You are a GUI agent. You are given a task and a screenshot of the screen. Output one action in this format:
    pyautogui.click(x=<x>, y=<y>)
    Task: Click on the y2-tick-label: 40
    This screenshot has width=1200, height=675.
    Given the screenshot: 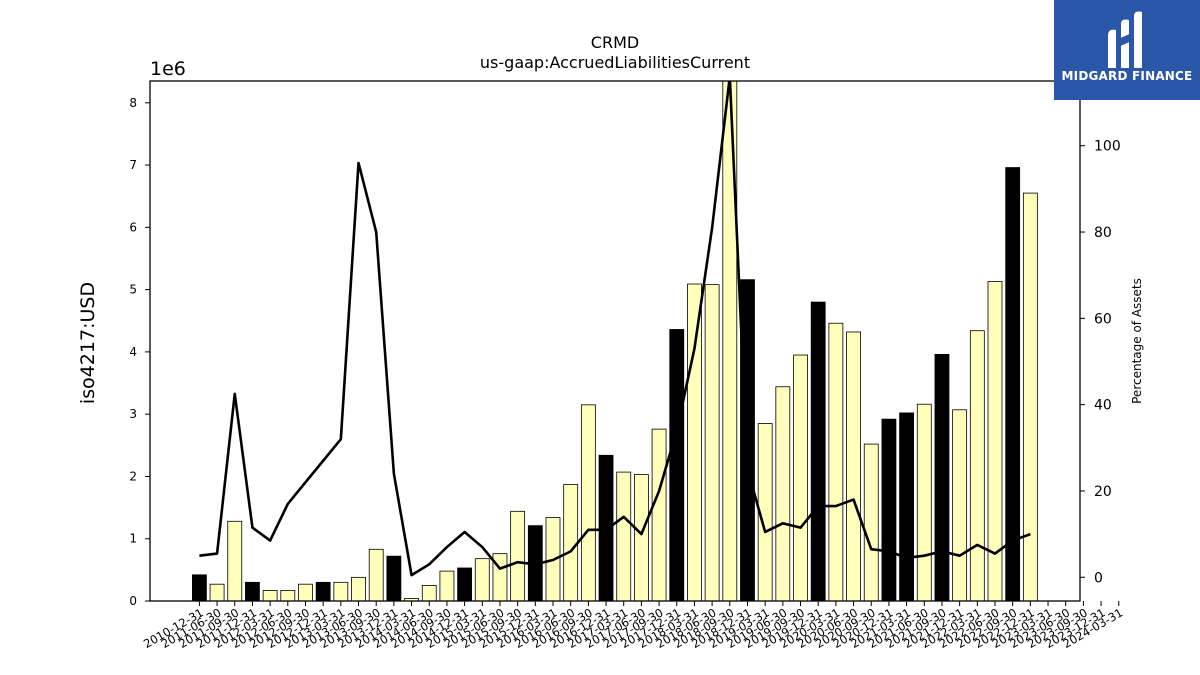 What is the action you would take?
    pyautogui.click(x=1103, y=406)
    